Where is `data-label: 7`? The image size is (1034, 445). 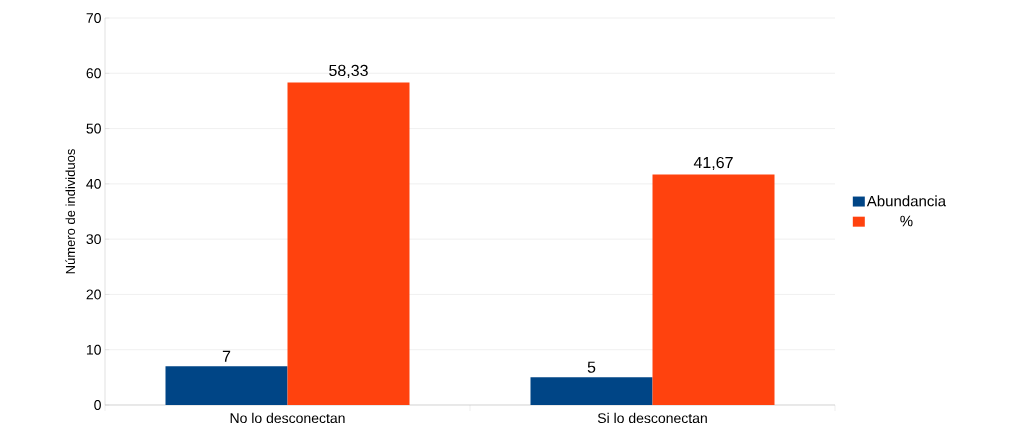
data-label: 7 is located at coordinates (226, 356).